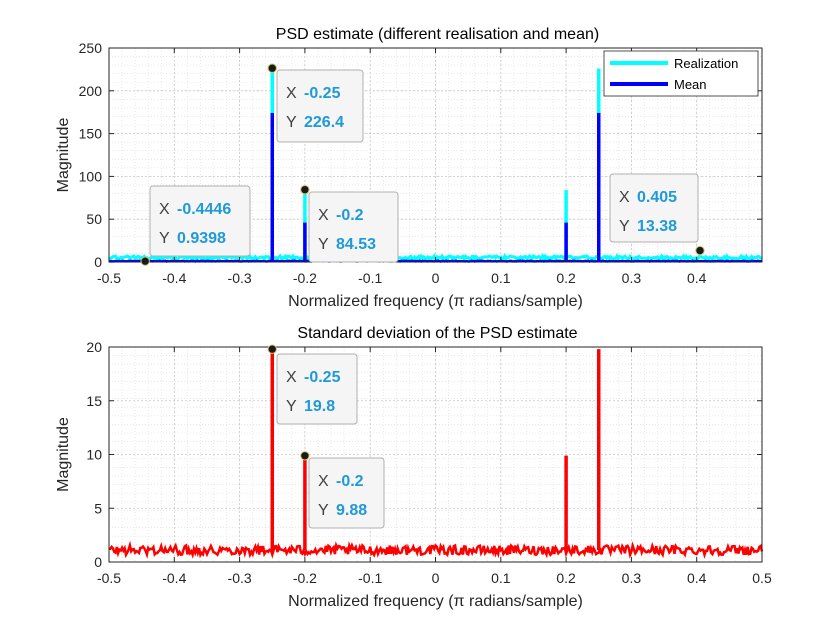 This screenshot has height=630, width=840. Describe the element at coordinates (690, 84) in the screenshot. I see `legend-label: Mean` at that location.